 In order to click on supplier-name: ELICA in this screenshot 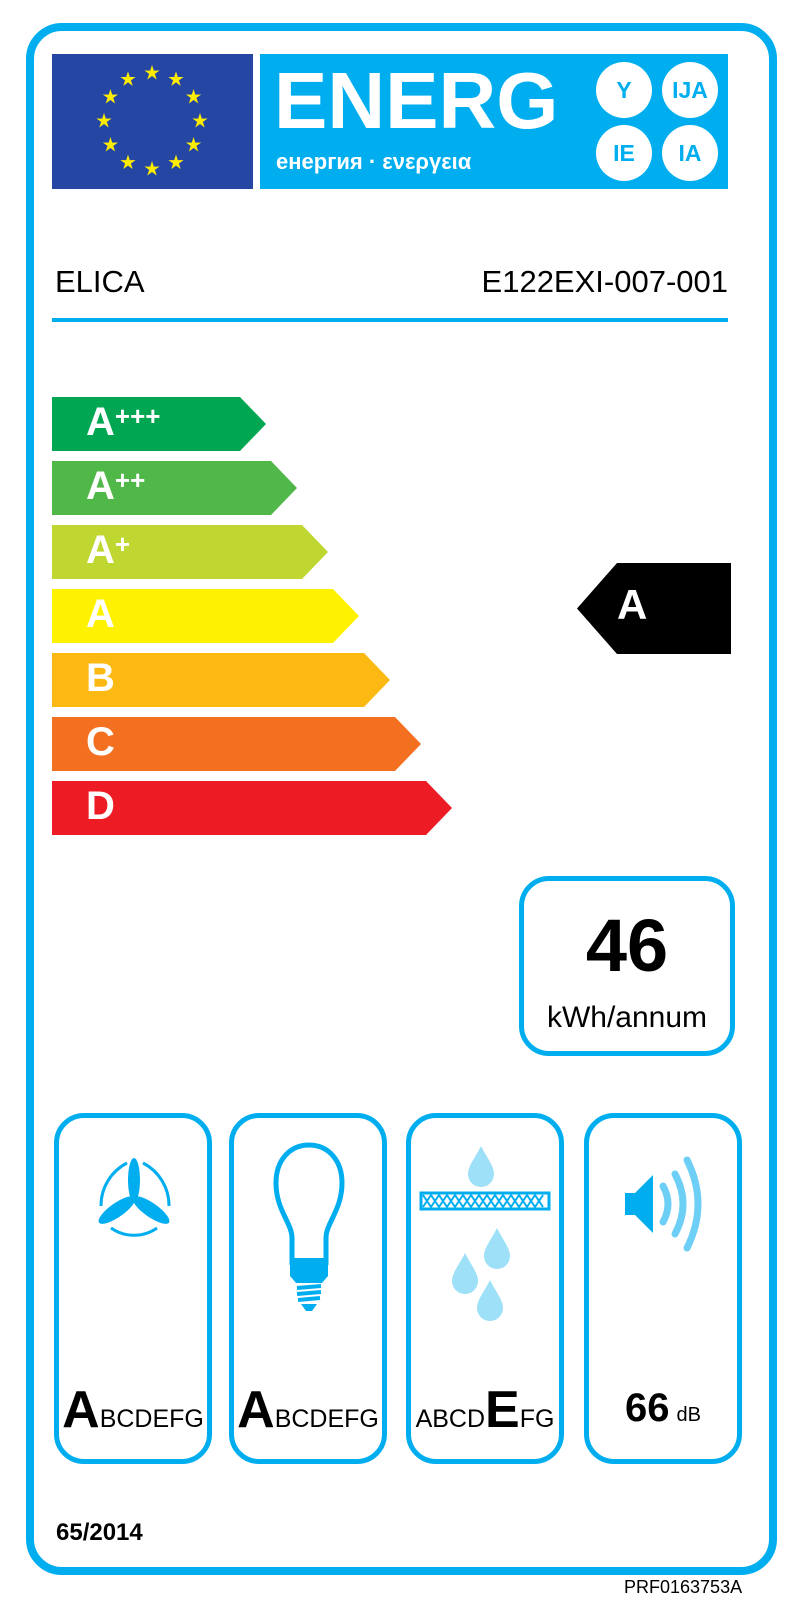, I will do `click(100, 281)`.